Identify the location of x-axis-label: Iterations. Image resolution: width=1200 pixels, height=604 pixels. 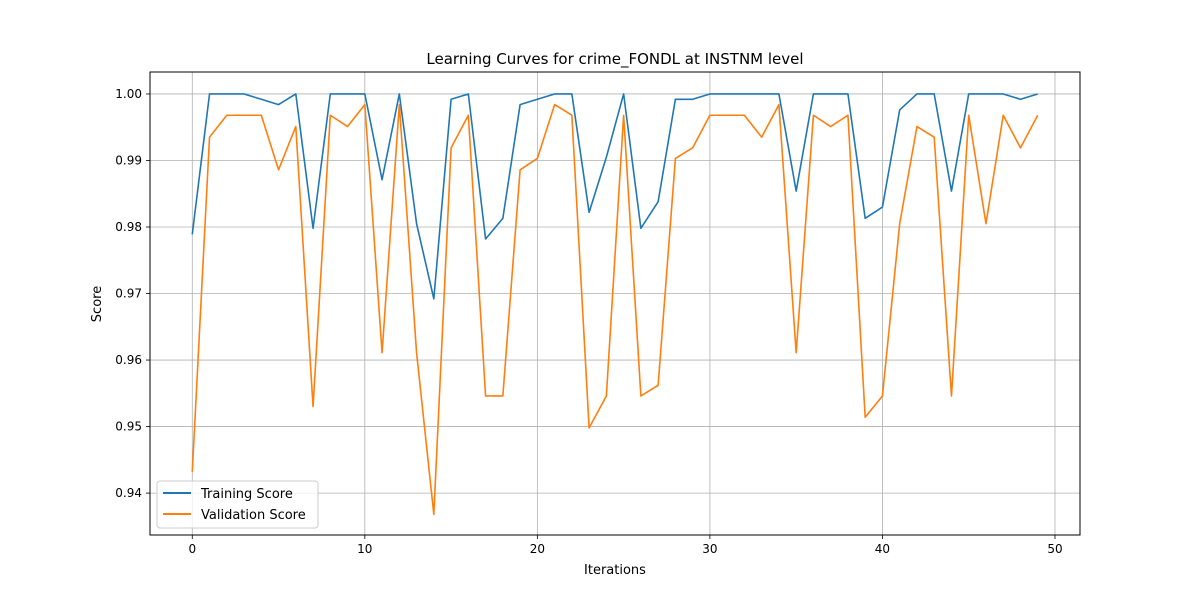
(615, 570).